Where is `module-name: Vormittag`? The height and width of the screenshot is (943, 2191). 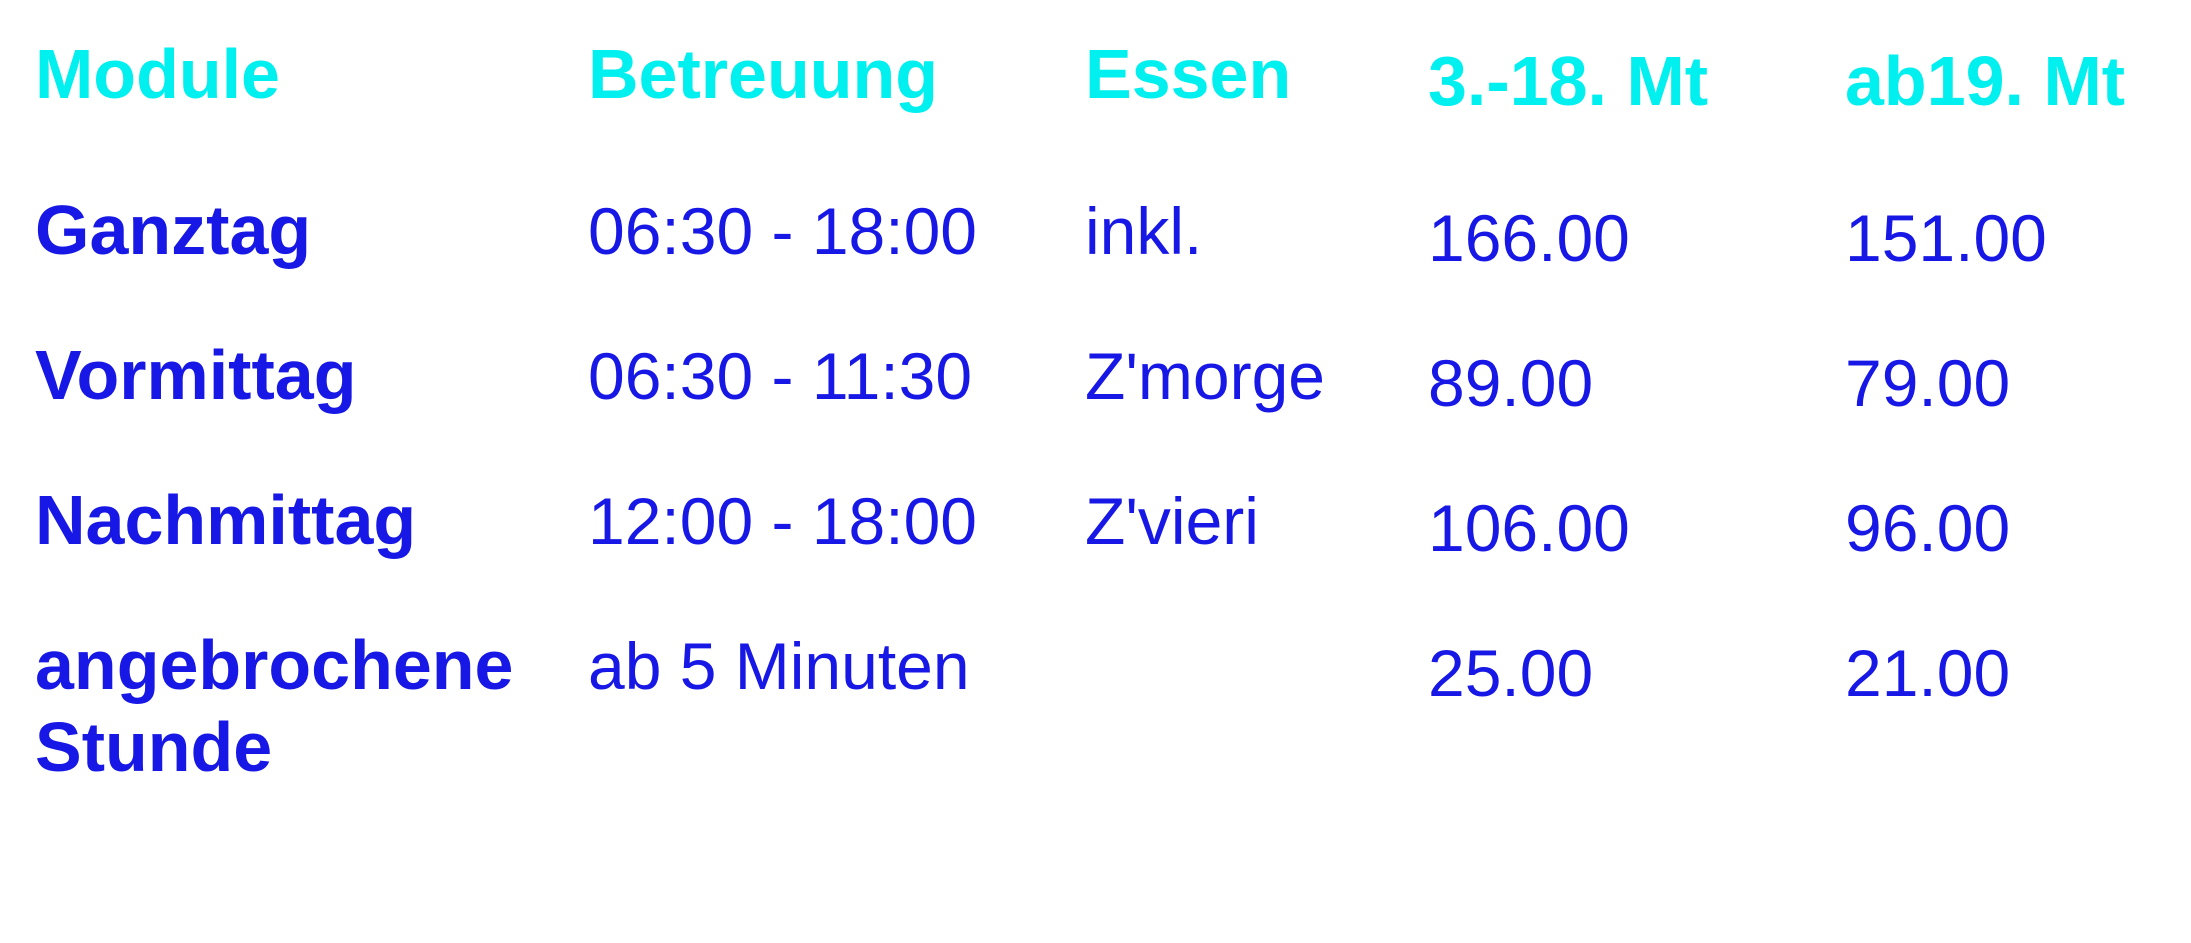 module-name: Vormittag is located at coordinates (196, 375).